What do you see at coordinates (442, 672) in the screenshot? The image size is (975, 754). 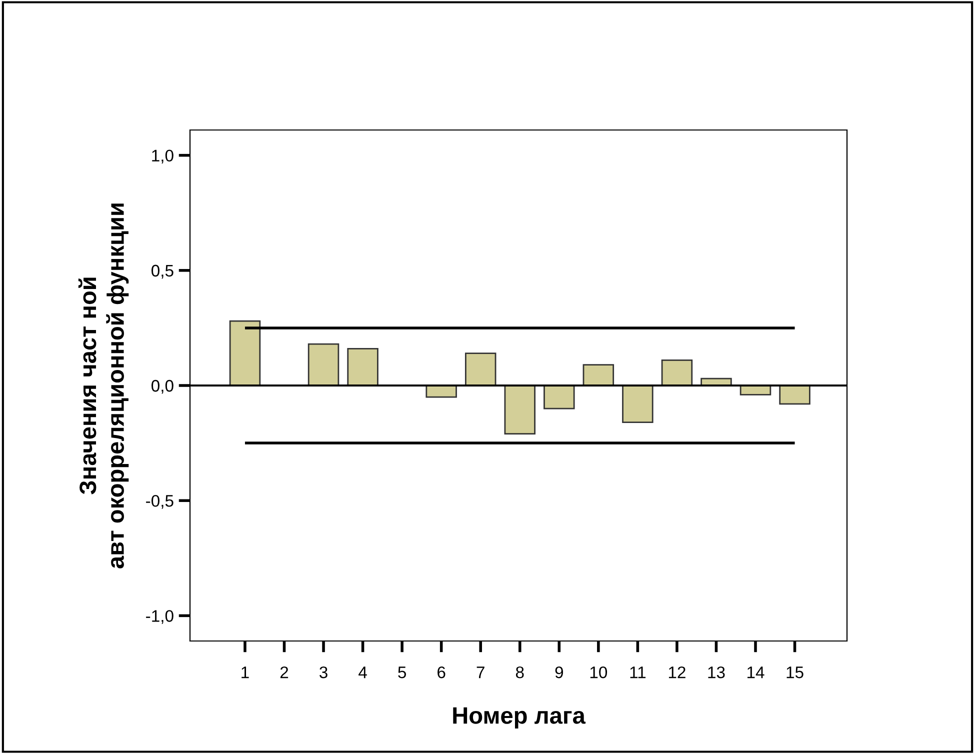 I see `x-tick-label: 6` at bounding box center [442, 672].